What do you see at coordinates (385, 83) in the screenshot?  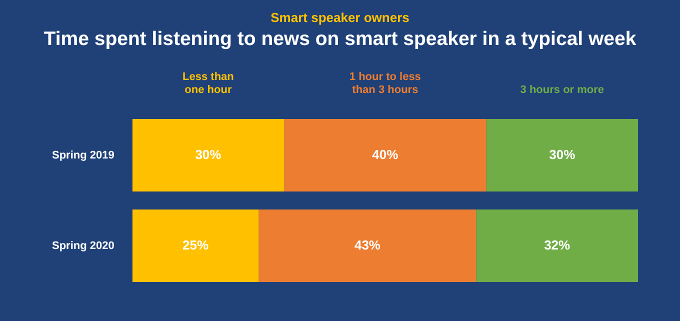 I see `text: 1 hour to less than 3 hours` at bounding box center [385, 83].